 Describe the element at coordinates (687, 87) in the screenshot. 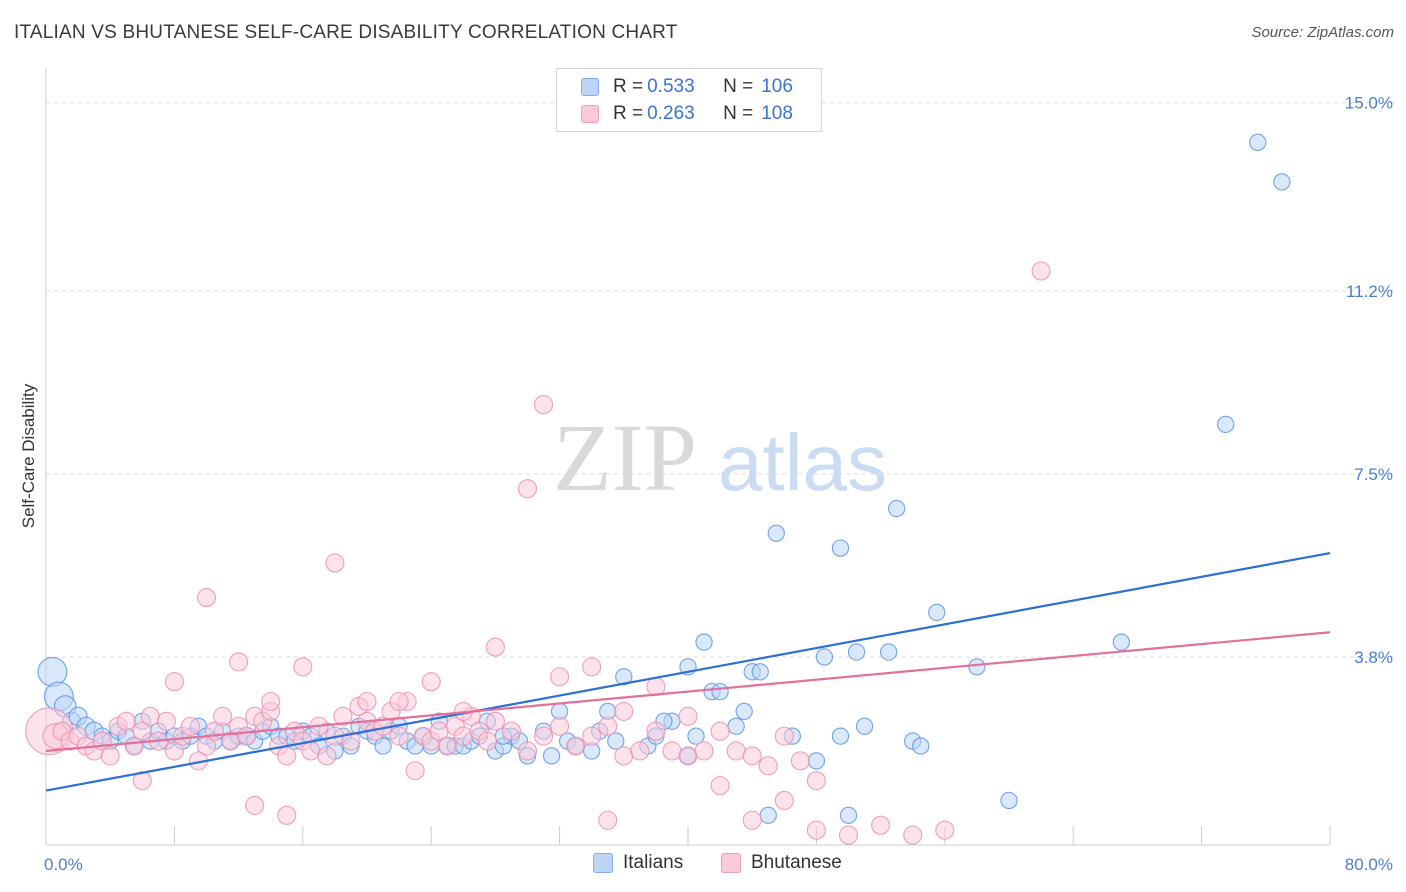

I see `legend-row-italians: R = 0.533 N = 106` at that location.